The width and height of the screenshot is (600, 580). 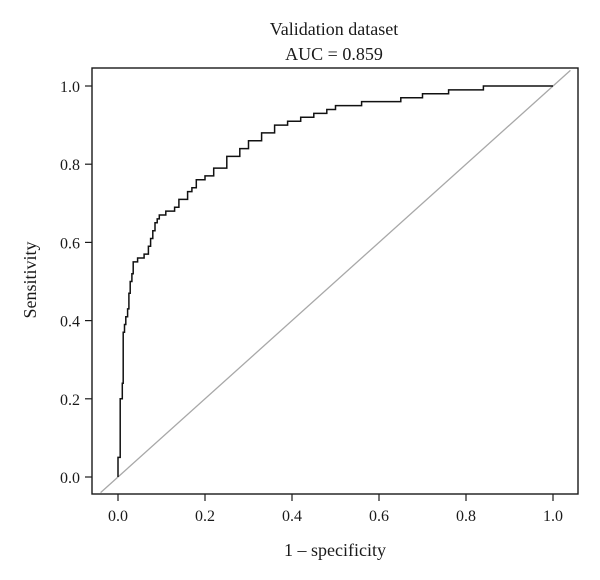 I want to click on y-axis-label: Sensitivity, so click(x=30, y=279).